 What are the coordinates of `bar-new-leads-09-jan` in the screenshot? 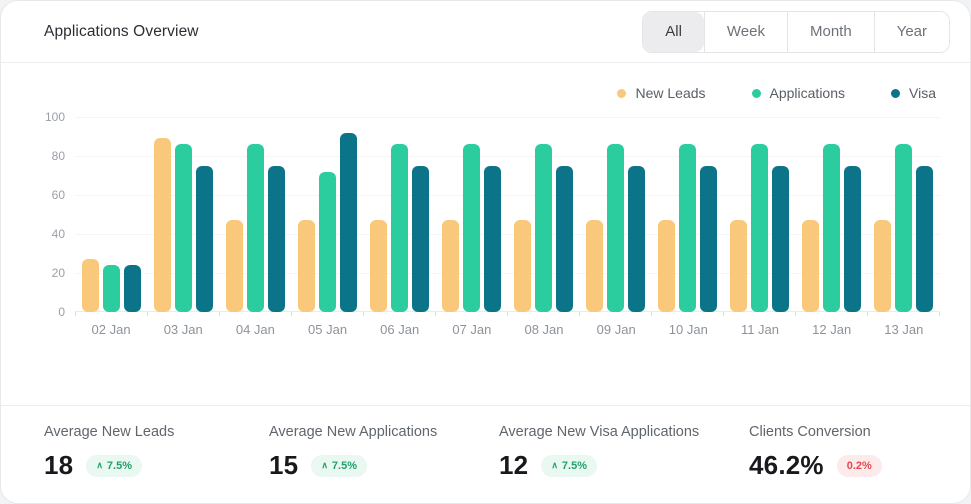 It's located at (595, 266).